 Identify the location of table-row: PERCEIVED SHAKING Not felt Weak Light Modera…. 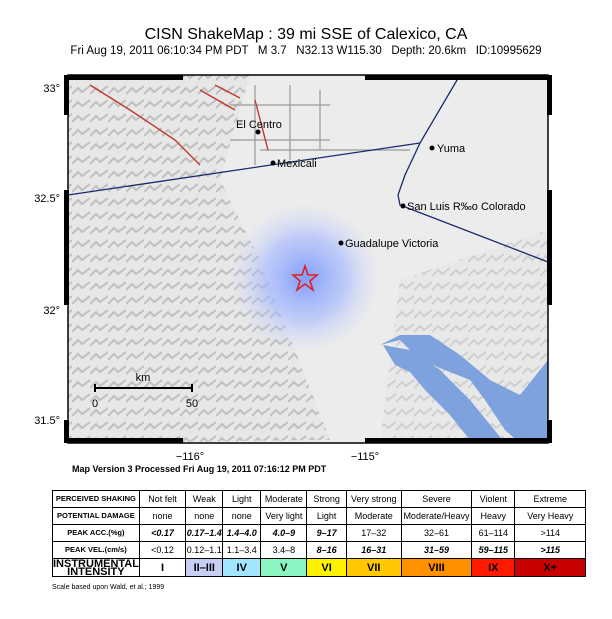
(319, 499).